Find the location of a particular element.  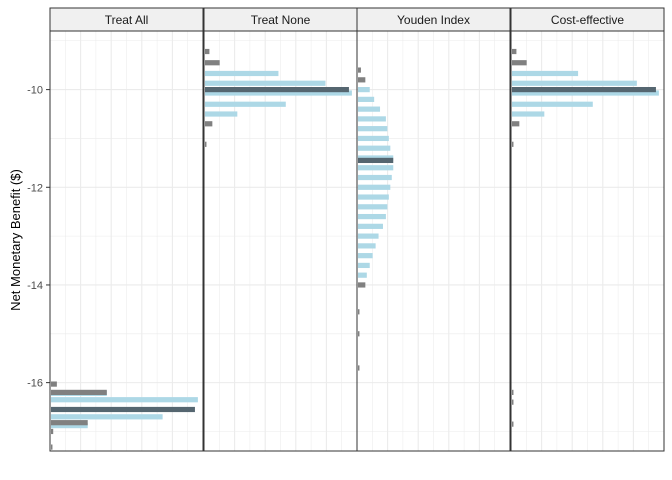

facet-strip-label: Youden Index is located at coordinates (433, 20).